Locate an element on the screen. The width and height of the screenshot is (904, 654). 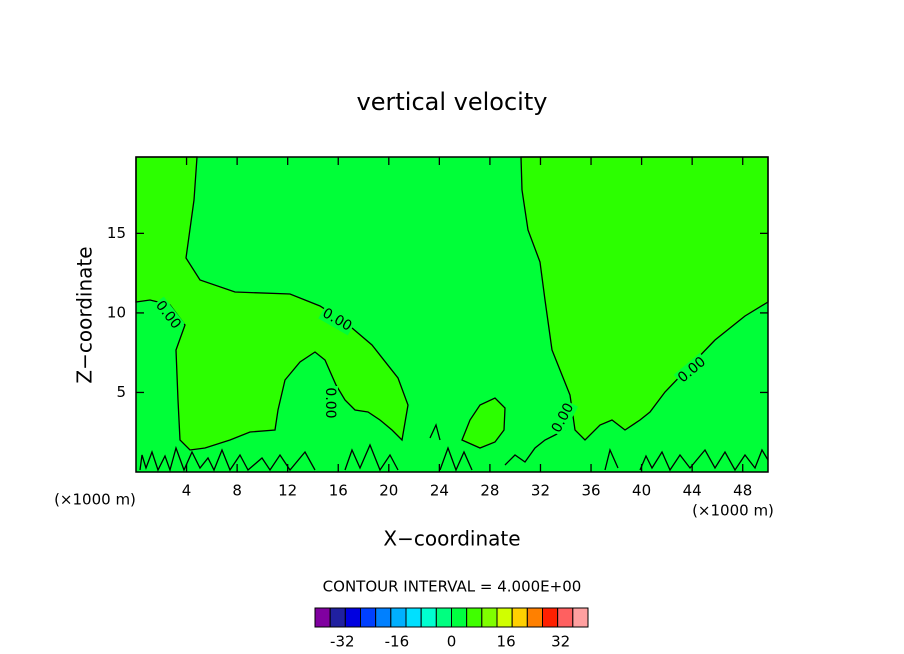
y-tick-label: 10 is located at coordinates (116, 312).